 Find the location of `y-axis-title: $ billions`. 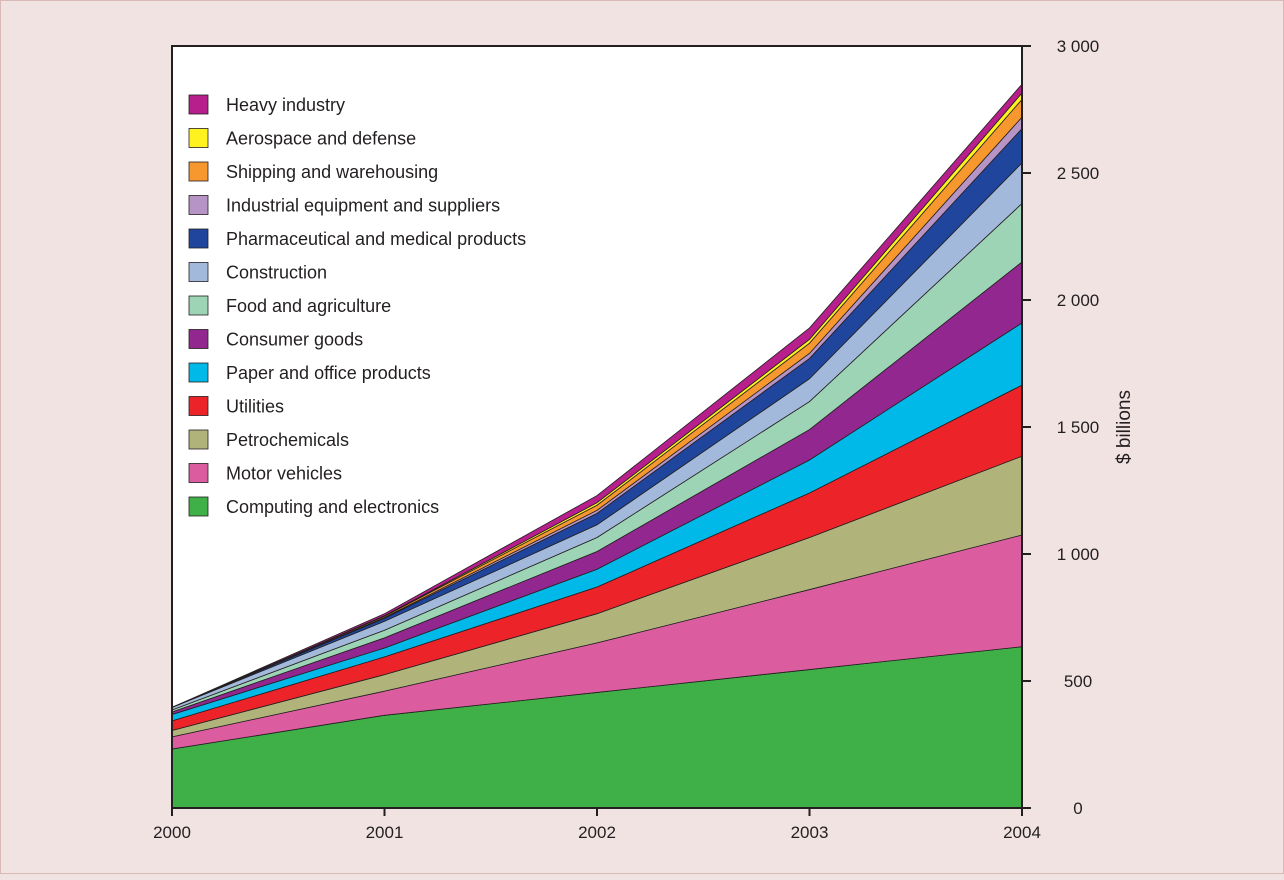

y-axis-title: $ billions is located at coordinates (1124, 427).